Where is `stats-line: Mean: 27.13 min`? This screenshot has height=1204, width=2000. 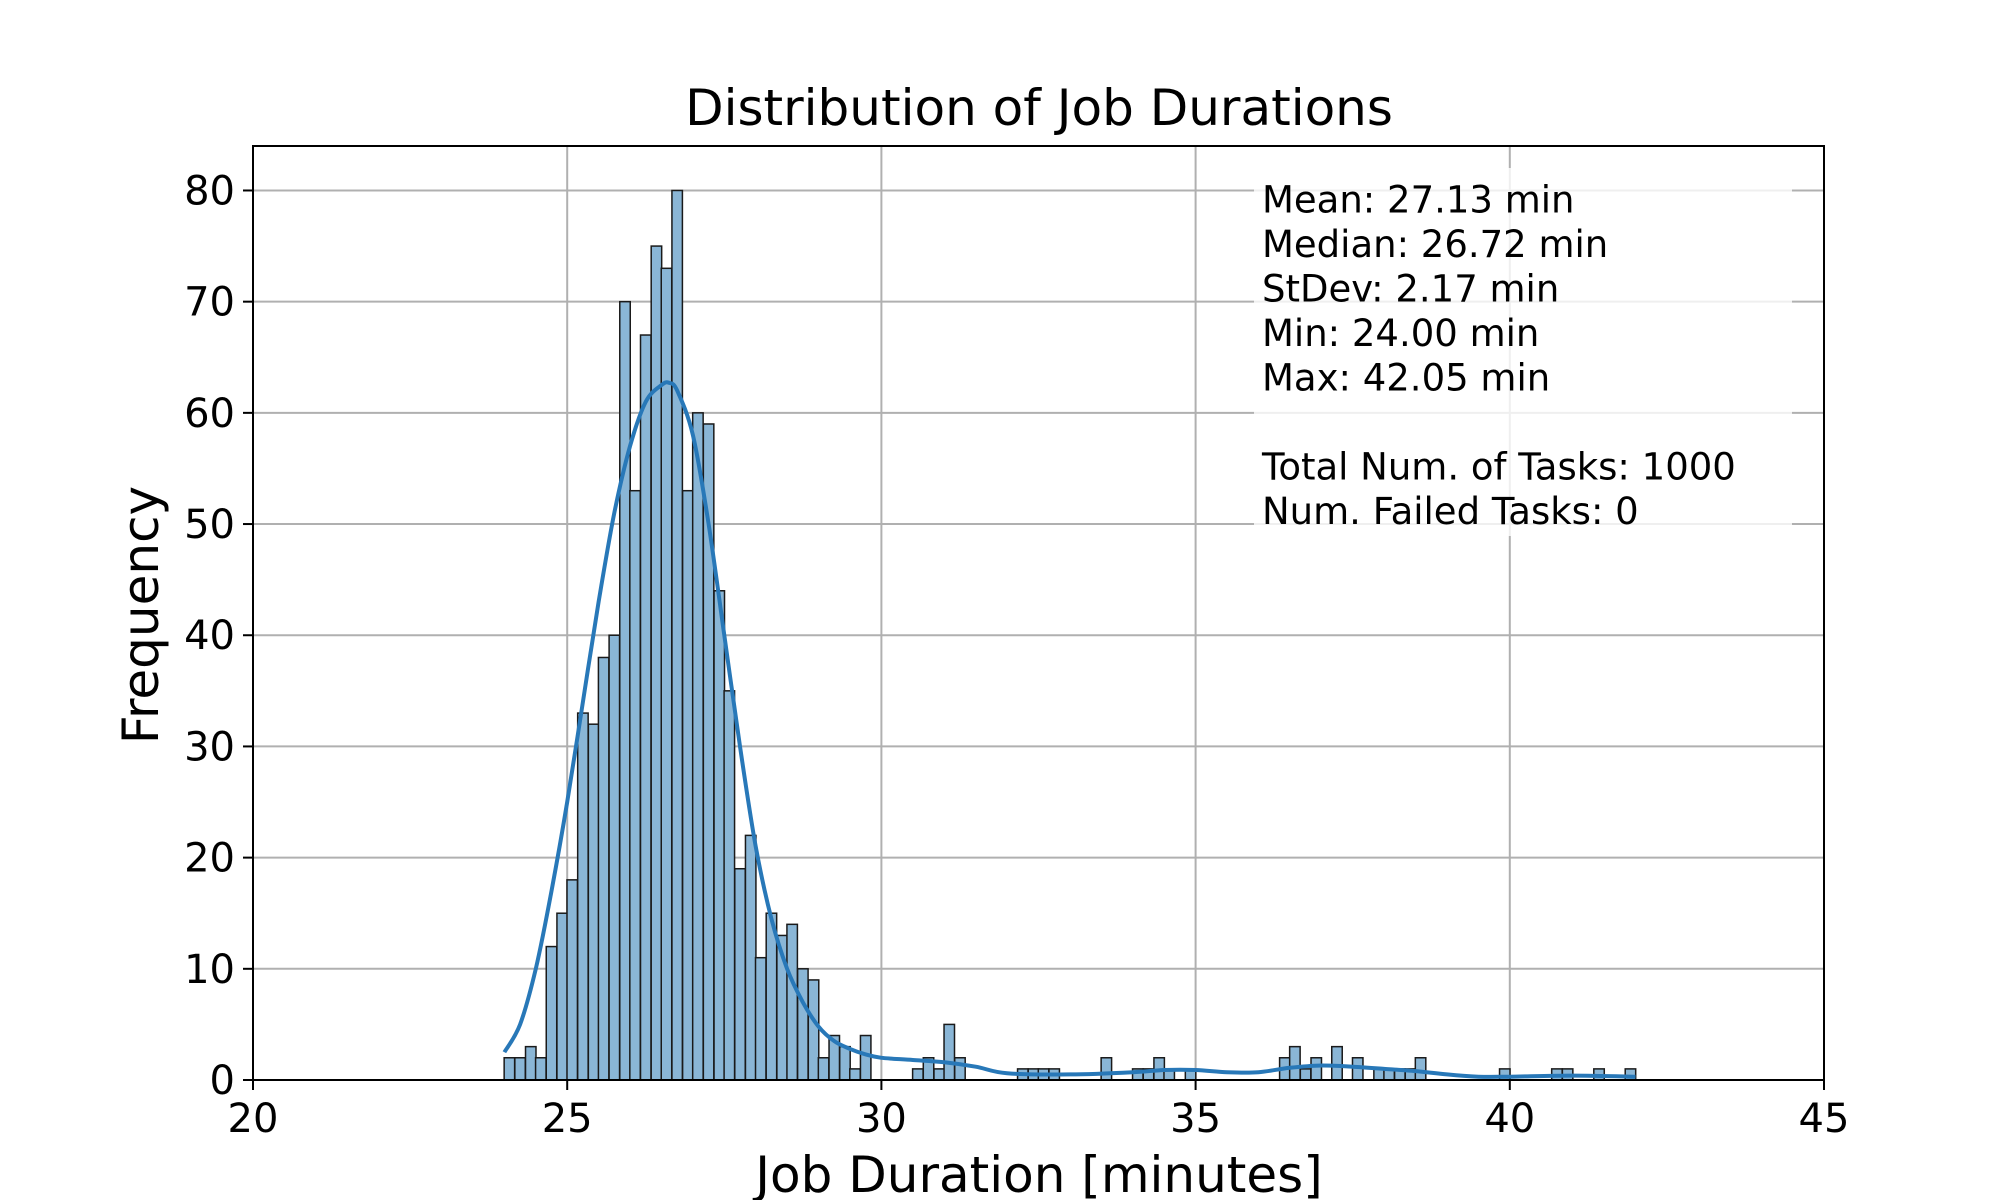 stats-line: Mean: 27.13 min is located at coordinates (1418, 200).